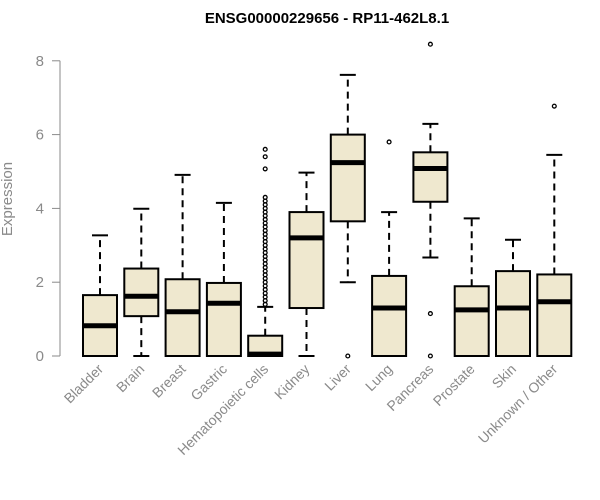 The height and width of the screenshot is (500, 600). Describe the element at coordinates (8, 199) in the screenshot. I see `y-axis-label: Expression` at that location.